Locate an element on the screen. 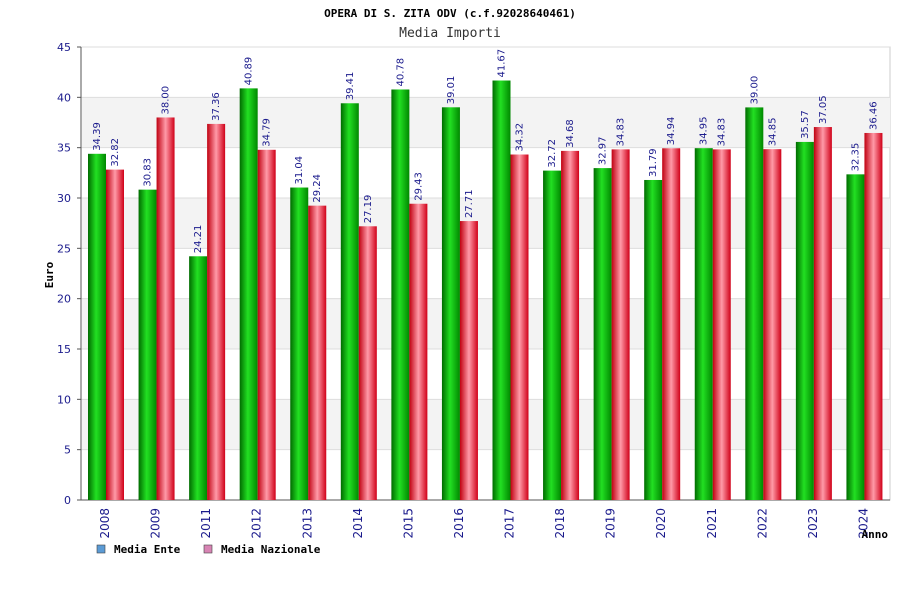  data-label: 32.97 is located at coordinates (603, 150).